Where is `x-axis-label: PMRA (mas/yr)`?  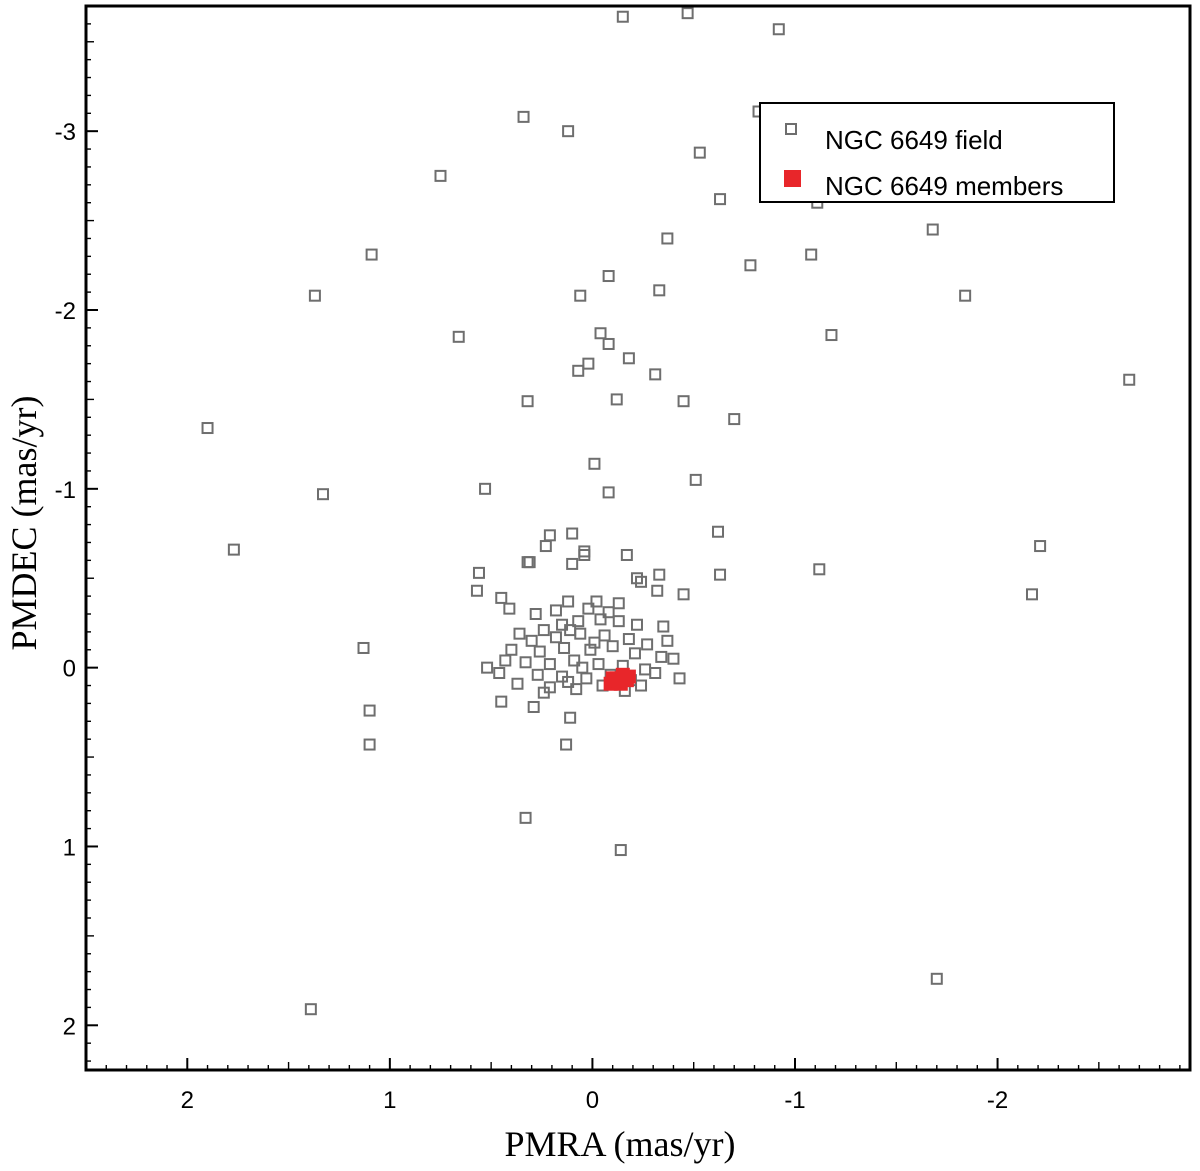 x-axis-label: PMRA (mas/yr) is located at coordinates (619, 1144).